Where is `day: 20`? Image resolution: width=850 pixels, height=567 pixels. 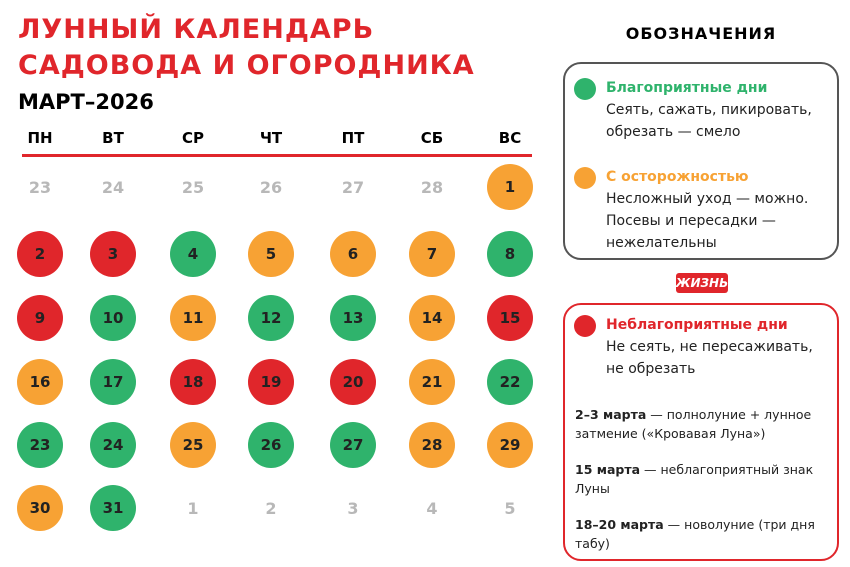
day: 20 is located at coordinates (353, 382).